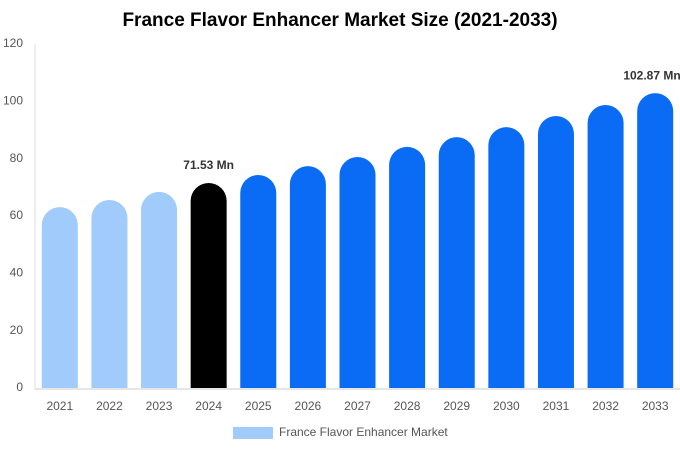  I want to click on x-tick-label: 2026, so click(308, 406).